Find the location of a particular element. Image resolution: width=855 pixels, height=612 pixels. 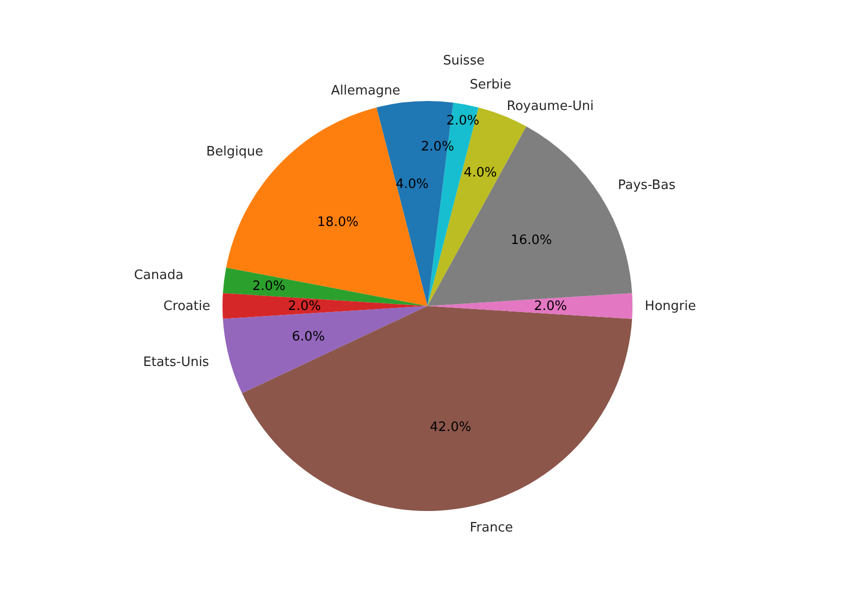

data-label: 42.0% is located at coordinates (451, 427).